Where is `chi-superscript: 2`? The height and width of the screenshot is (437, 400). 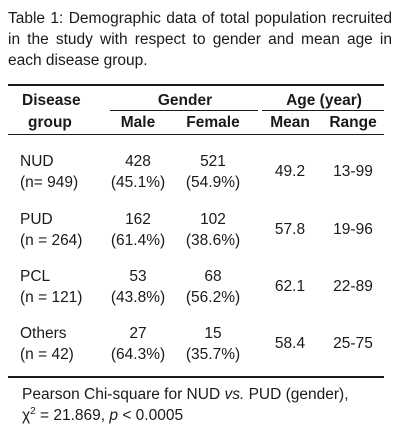
chi-superscript: 2 is located at coordinates (33, 411).